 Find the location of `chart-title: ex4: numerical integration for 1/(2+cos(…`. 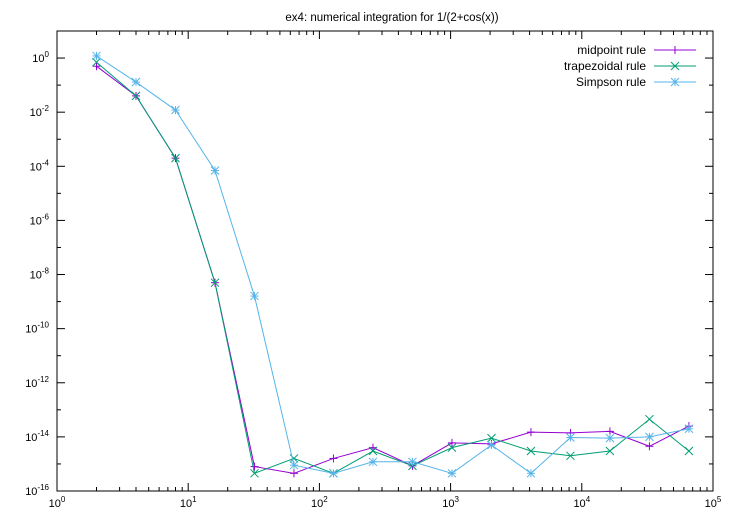

chart-title: ex4: numerical integration for 1/(2+cos(… is located at coordinates (391, 18).